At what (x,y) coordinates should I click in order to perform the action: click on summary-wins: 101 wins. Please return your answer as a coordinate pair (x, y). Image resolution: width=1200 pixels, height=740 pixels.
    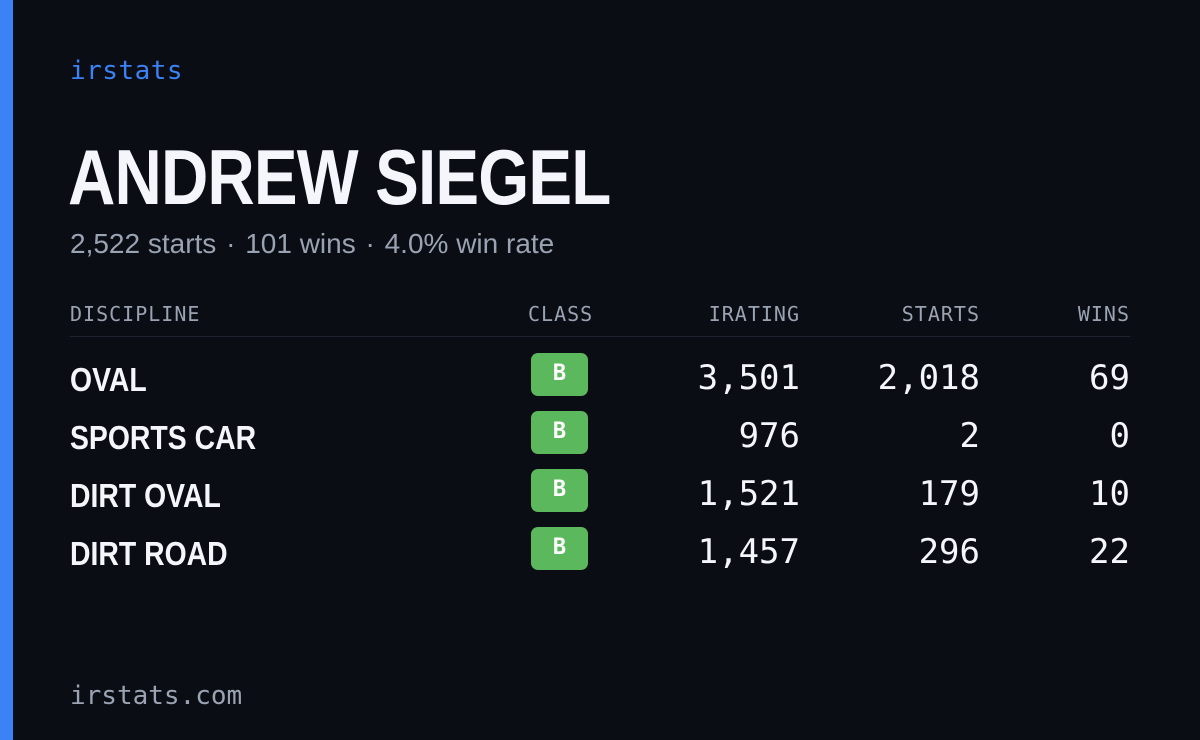
    Looking at the image, I should click on (300, 243).